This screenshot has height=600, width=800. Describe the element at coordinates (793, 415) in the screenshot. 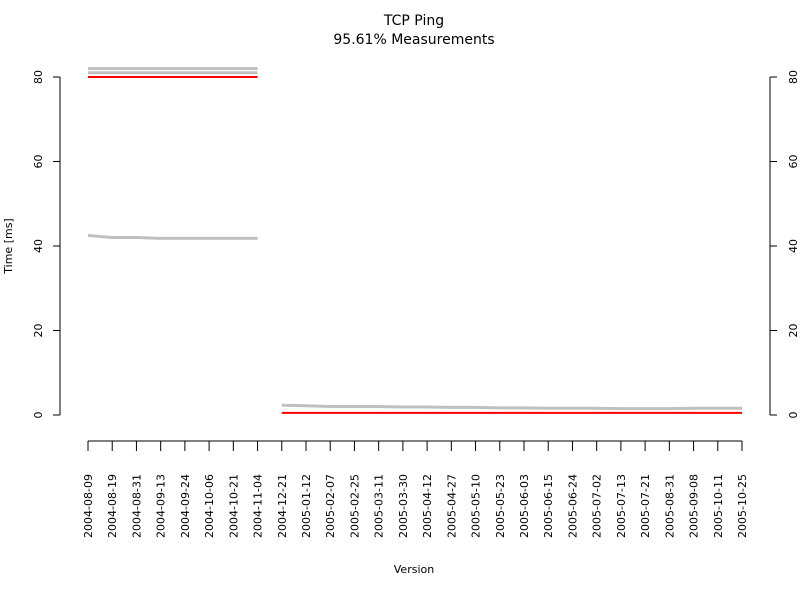

I see `y2-tick-label: 0` at that location.